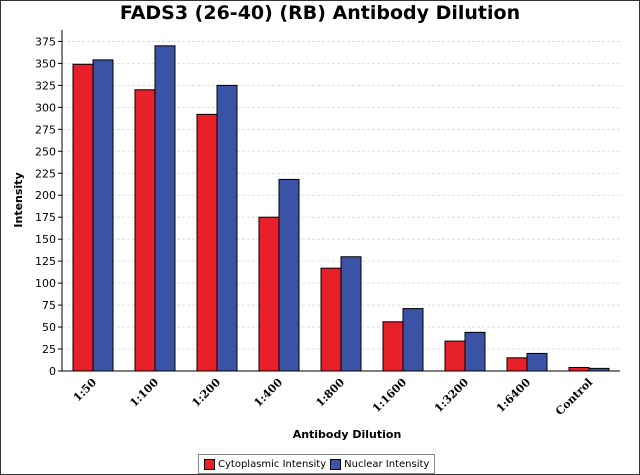  Describe the element at coordinates (45, 41) in the screenshot. I see `y-tick-label: 375` at that location.